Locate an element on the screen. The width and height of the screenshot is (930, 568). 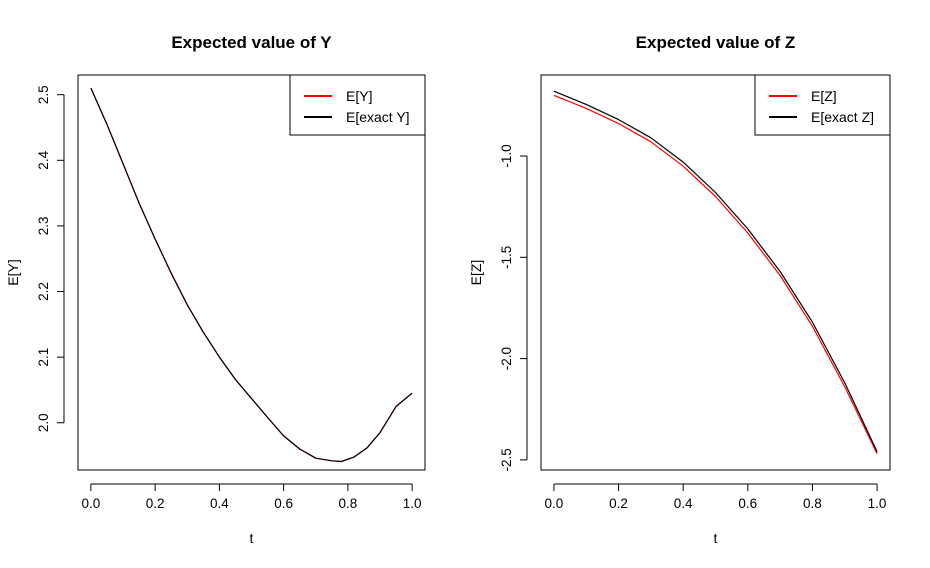
y-tick-label: 2.3 is located at coordinates (43, 226).